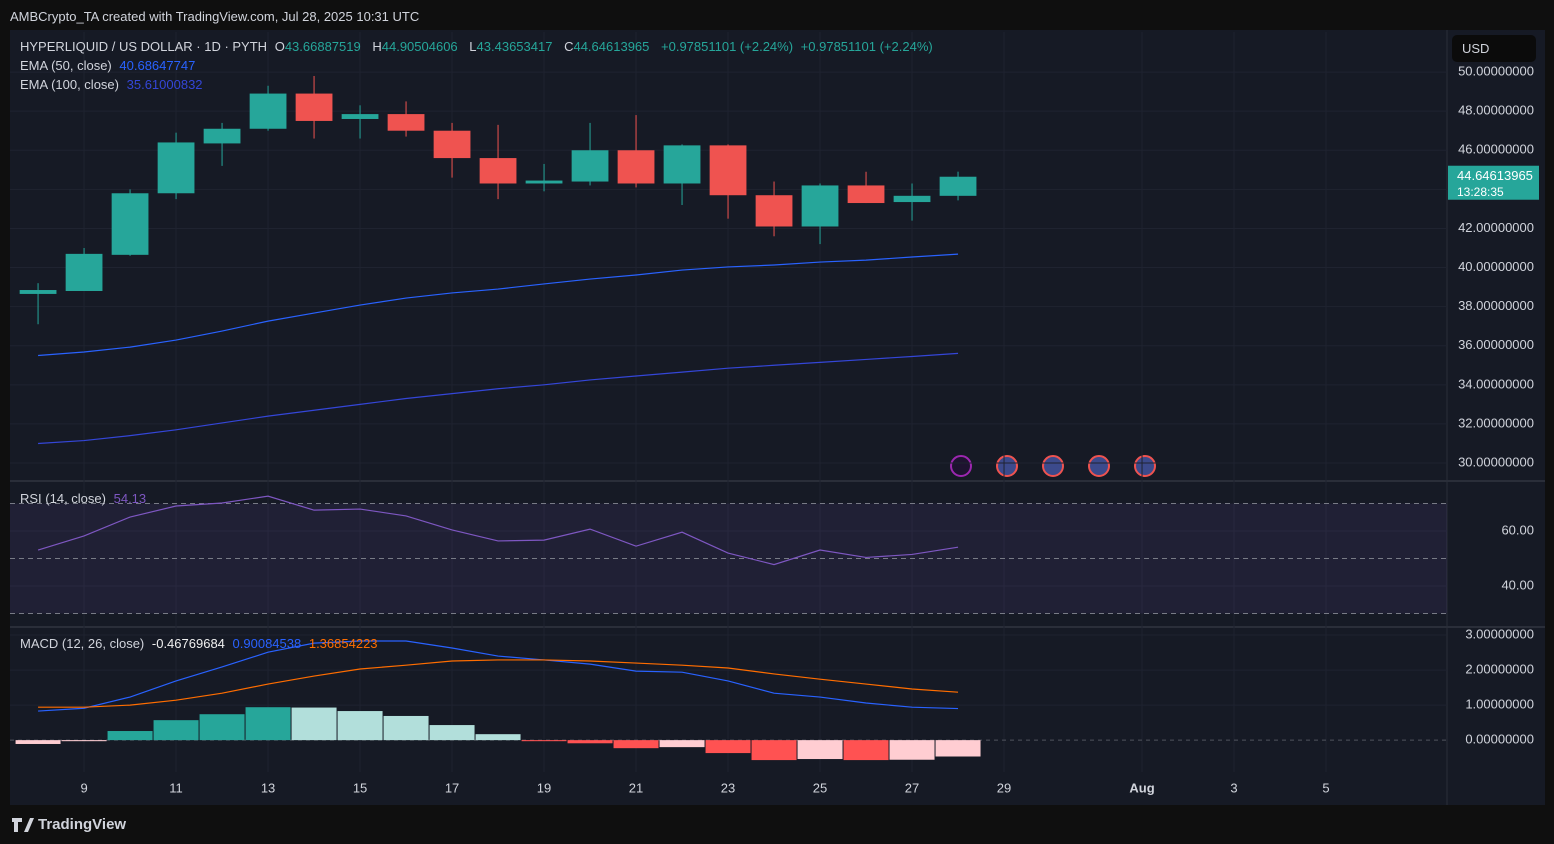 The height and width of the screenshot is (844, 1554). What do you see at coordinates (636, 787) in the screenshot?
I see `x-tick-label: 21` at bounding box center [636, 787].